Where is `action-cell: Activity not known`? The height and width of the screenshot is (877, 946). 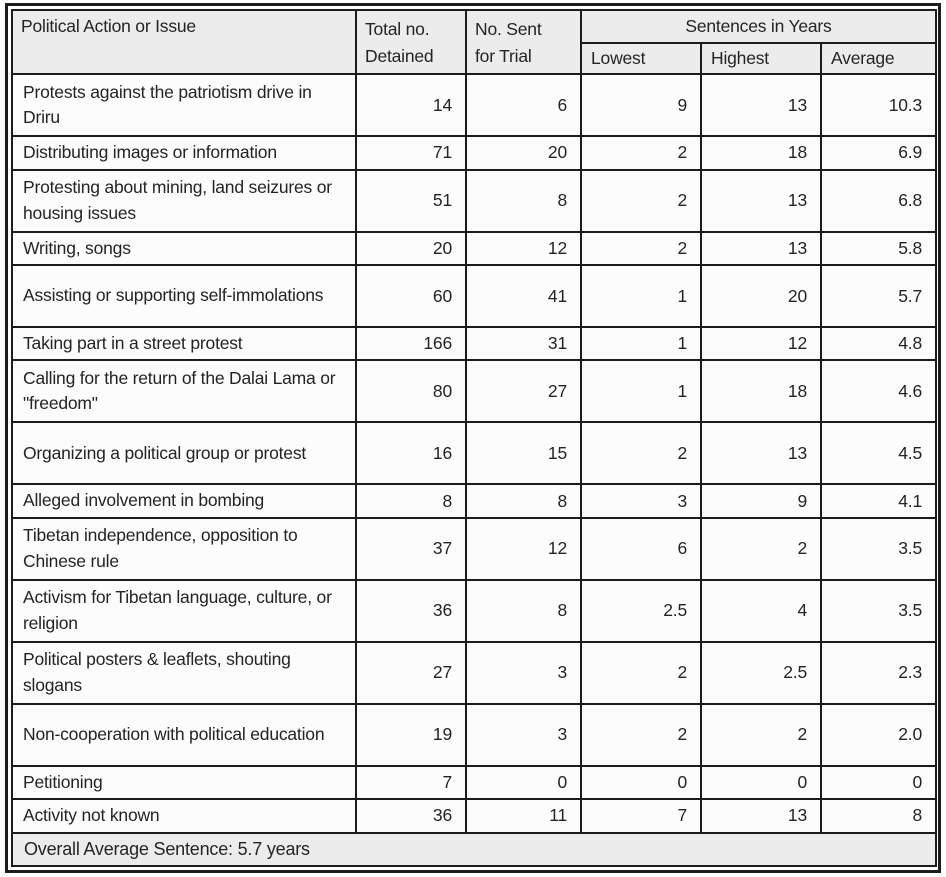
action-cell: Activity not known is located at coordinates (184, 816).